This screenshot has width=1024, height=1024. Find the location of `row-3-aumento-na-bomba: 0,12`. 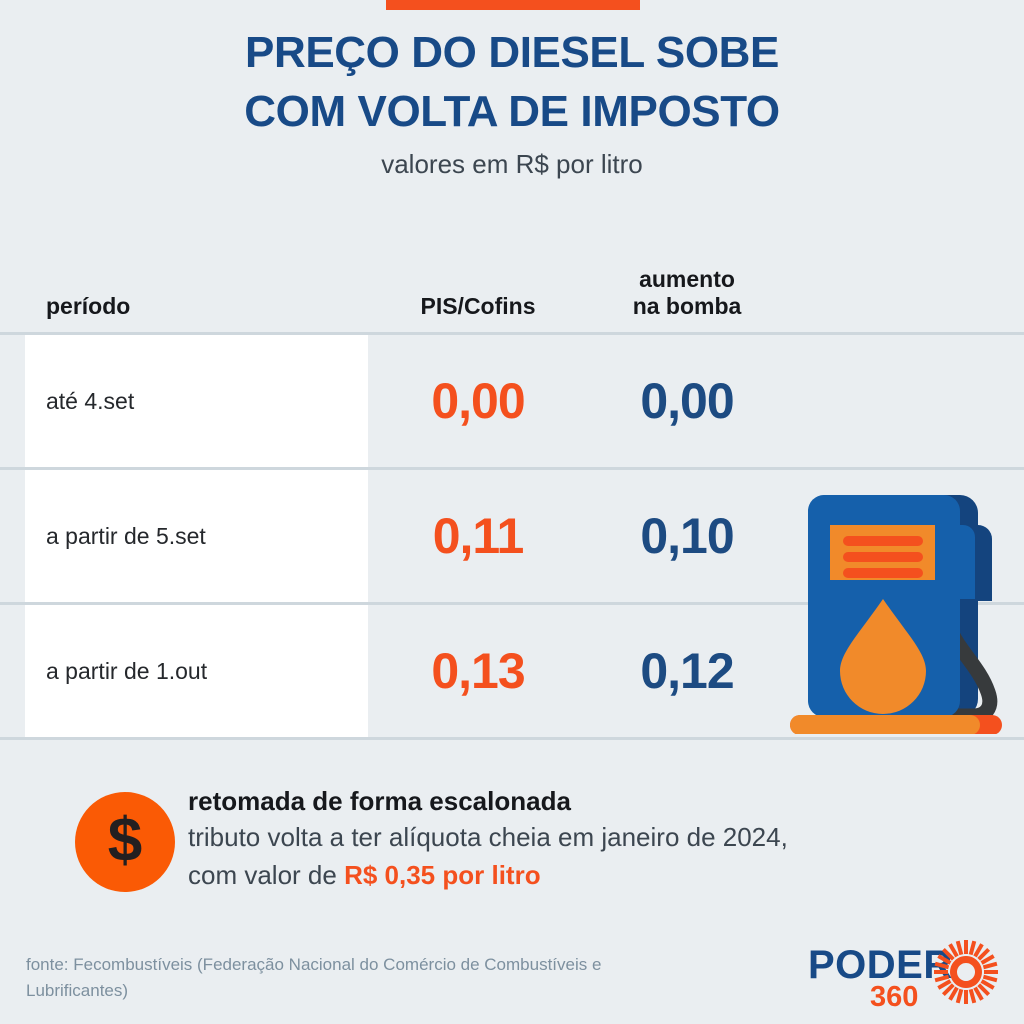

row-3-aumento-na-bomba: 0,12 is located at coordinates (687, 671).